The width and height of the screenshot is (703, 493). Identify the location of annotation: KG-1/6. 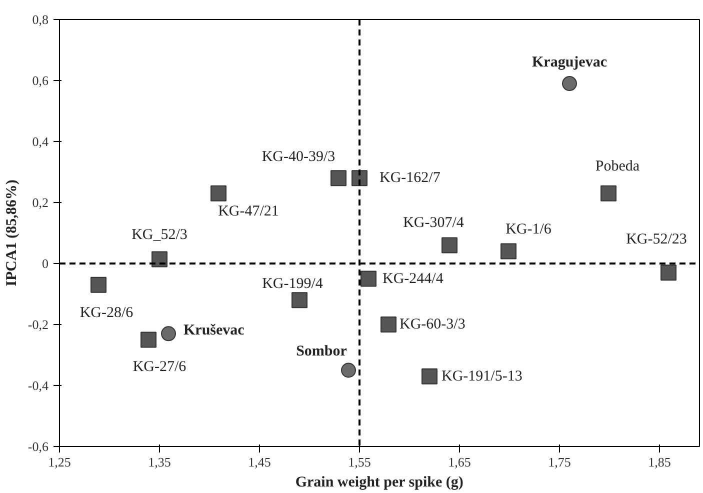
(529, 229).